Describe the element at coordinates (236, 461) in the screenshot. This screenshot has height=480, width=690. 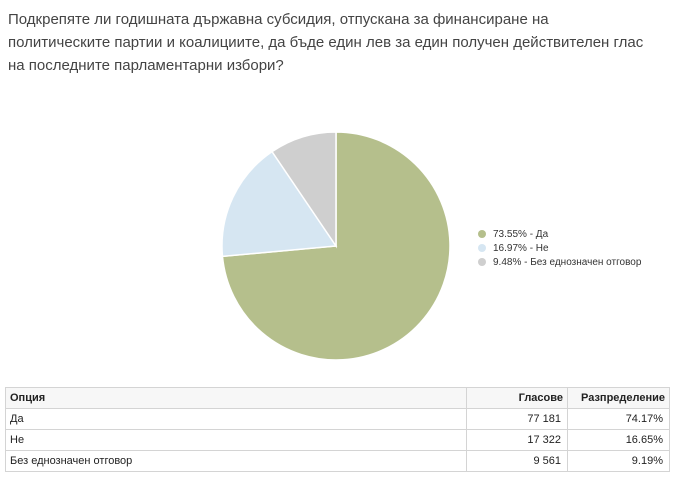
I see `row-option: Без еднозначен отговор` at that location.